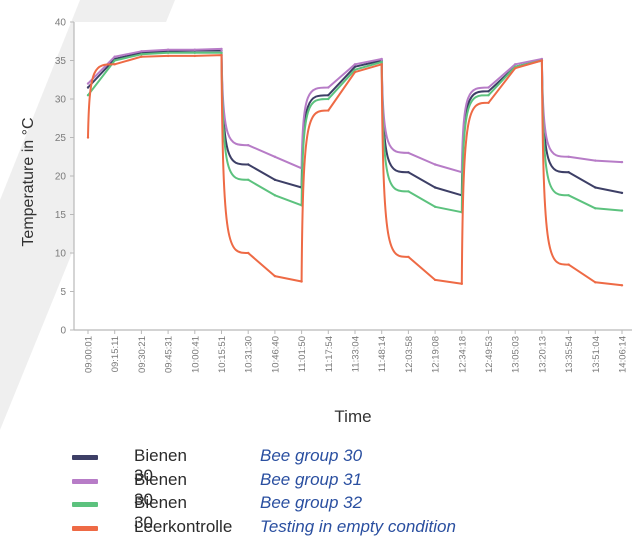  I want to click on x-tick-label: 14:06:14, so click(623, 354).